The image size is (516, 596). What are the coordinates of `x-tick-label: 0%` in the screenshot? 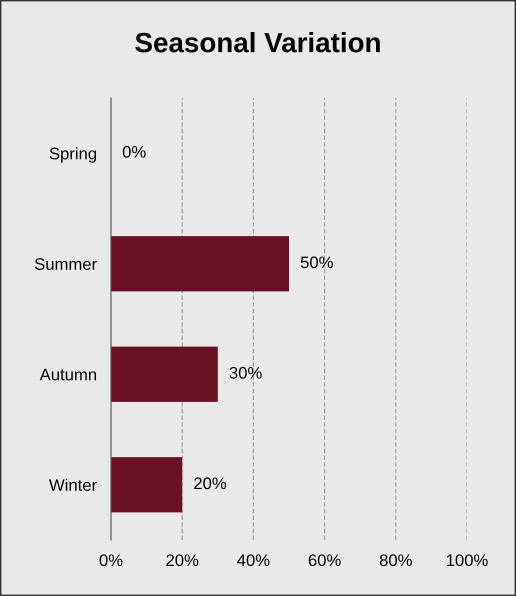 It's located at (111, 560).